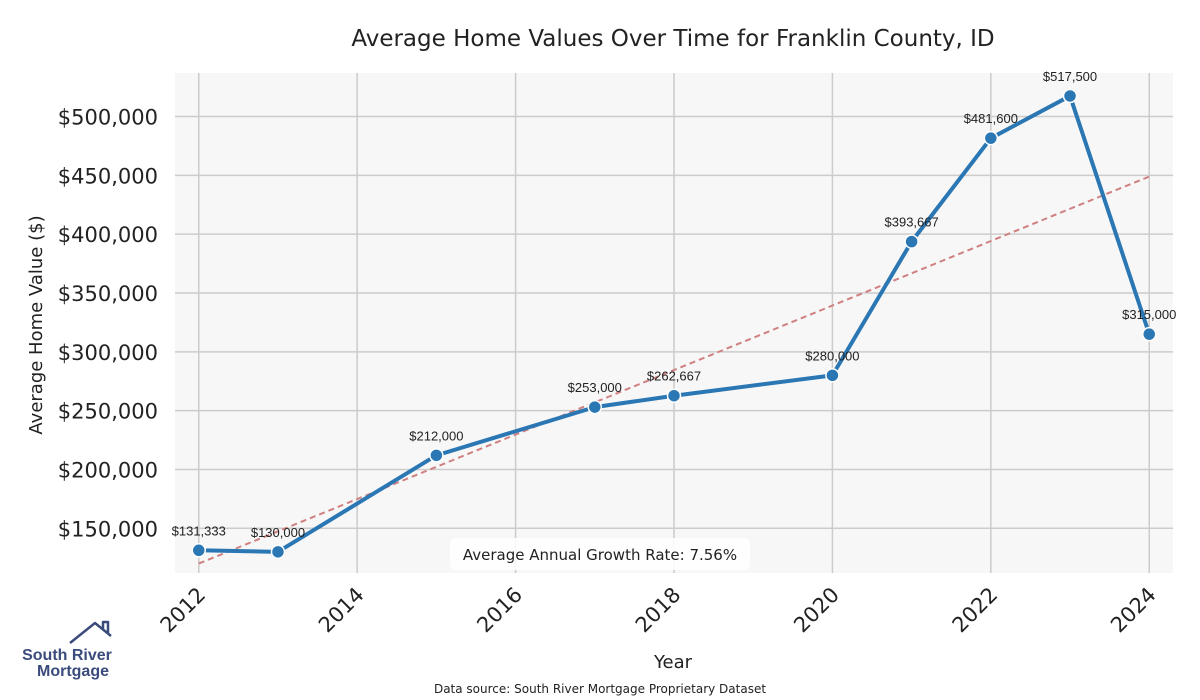  What do you see at coordinates (108, 118) in the screenshot?
I see `y-tick-label: $500,000` at bounding box center [108, 118].